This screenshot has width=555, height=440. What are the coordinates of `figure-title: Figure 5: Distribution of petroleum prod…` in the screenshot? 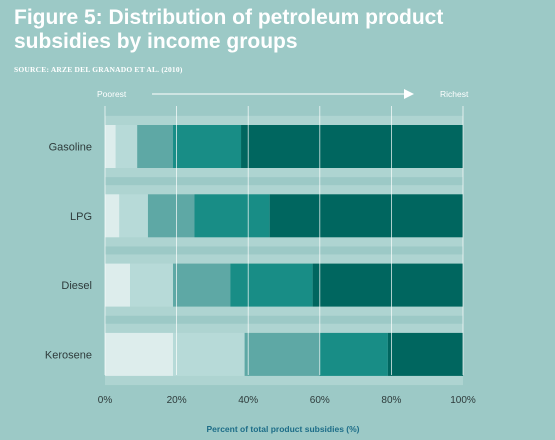 It's located at (229, 29).